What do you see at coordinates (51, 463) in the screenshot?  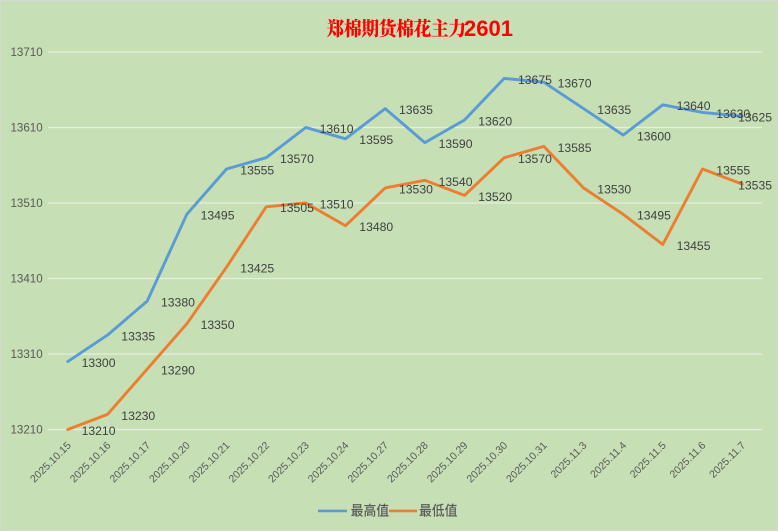 I see `svg-text: 2025.10.15` at bounding box center [51, 463].